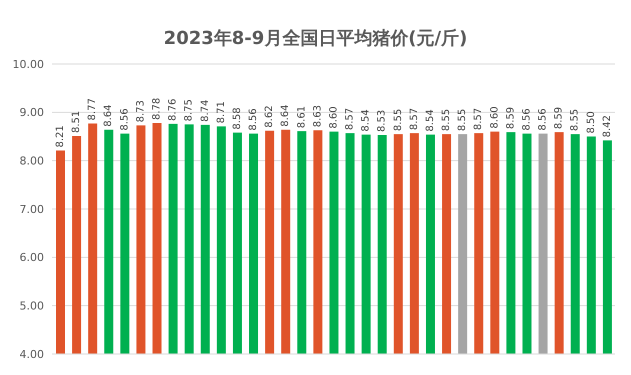 The image size is (631, 375). Describe the element at coordinates (32, 113) in the screenshot. I see `y-tick-label: 9.00` at that location.